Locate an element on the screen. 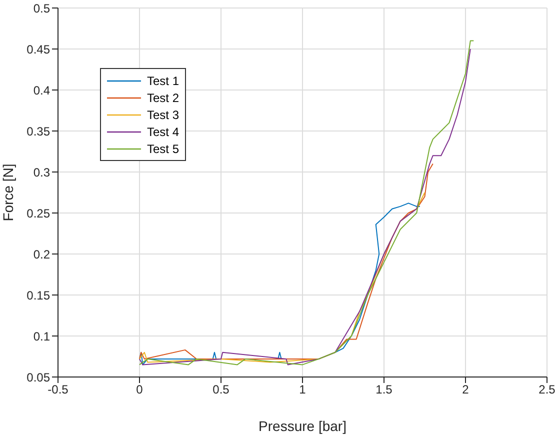 This screenshot has height=439, width=557. x-tick-label: 0 is located at coordinates (140, 389).